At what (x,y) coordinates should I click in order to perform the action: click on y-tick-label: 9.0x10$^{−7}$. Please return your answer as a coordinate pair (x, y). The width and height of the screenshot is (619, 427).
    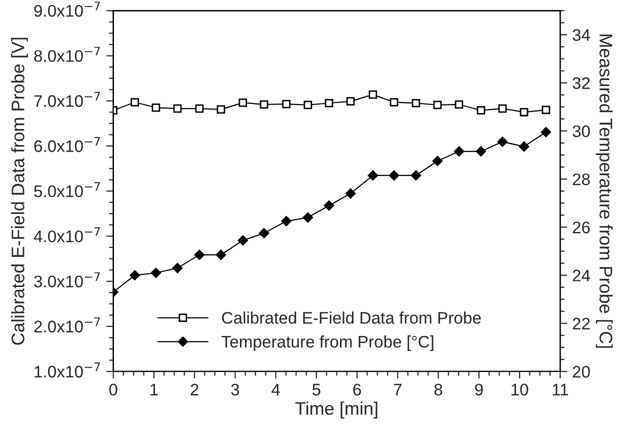
    Looking at the image, I should click on (67, 9).